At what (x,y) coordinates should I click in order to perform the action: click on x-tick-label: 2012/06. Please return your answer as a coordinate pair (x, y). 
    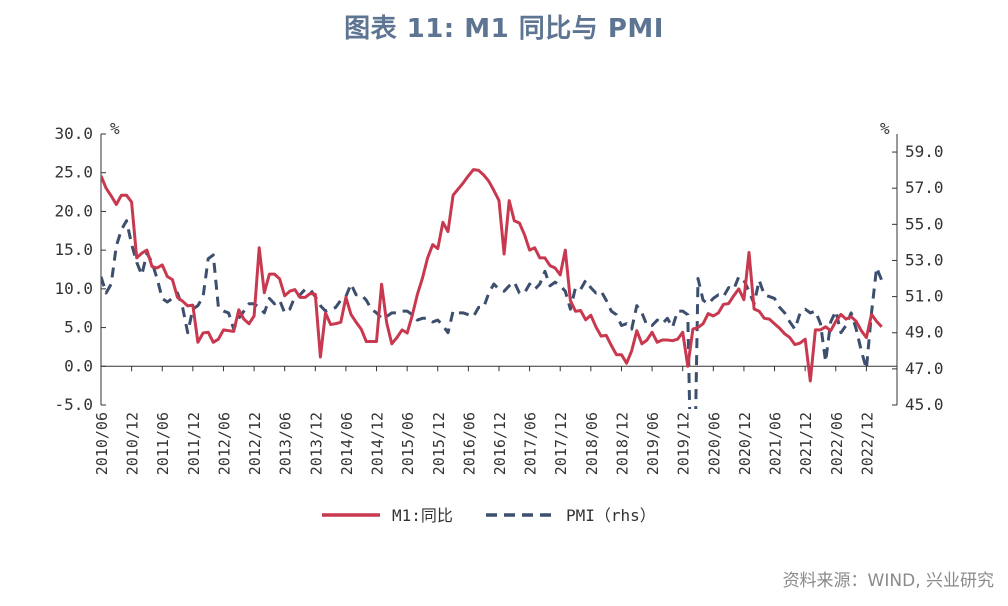
    Looking at the image, I should click on (224, 443).